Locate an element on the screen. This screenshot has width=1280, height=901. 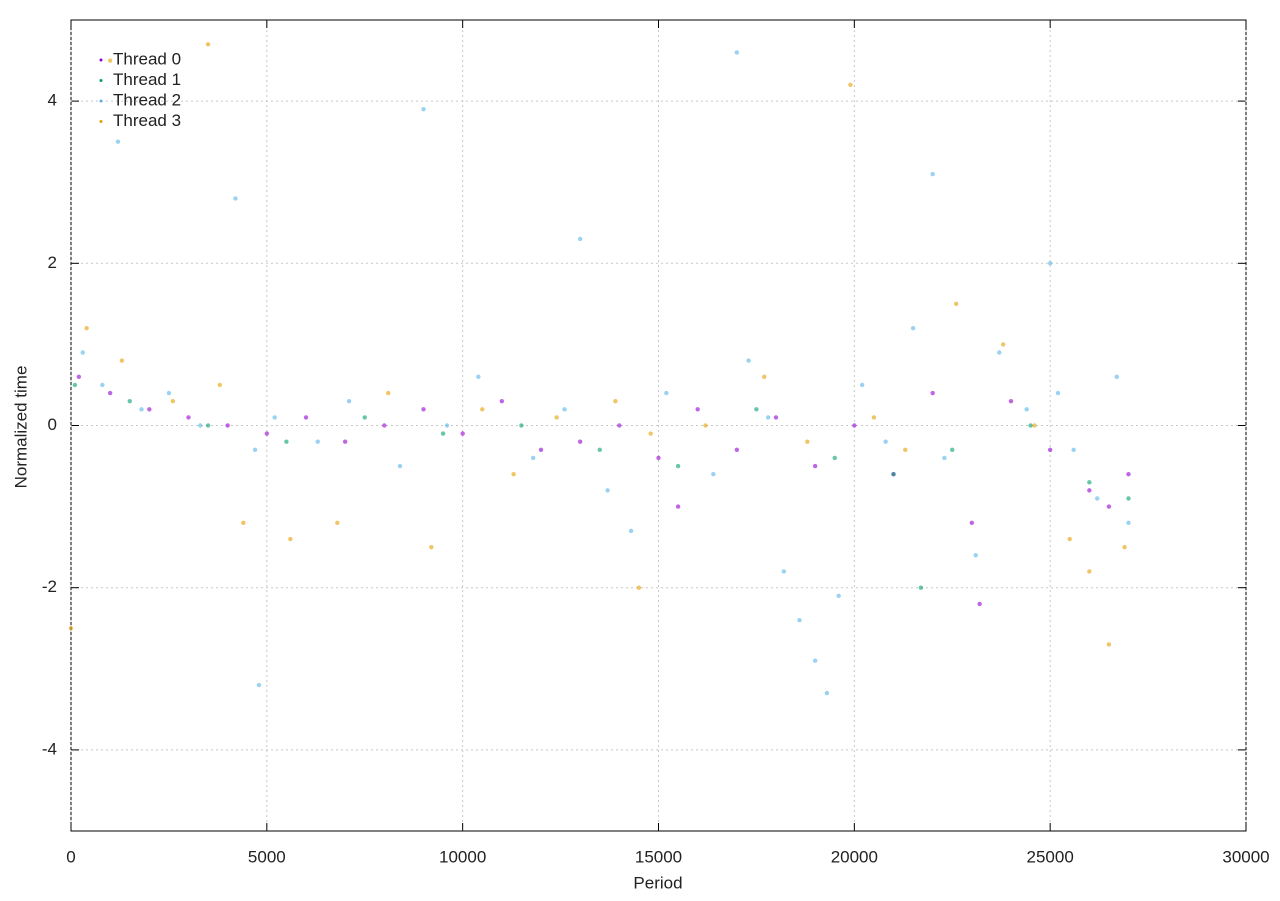
legend-label: Thread 0 is located at coordinates (147, 58).